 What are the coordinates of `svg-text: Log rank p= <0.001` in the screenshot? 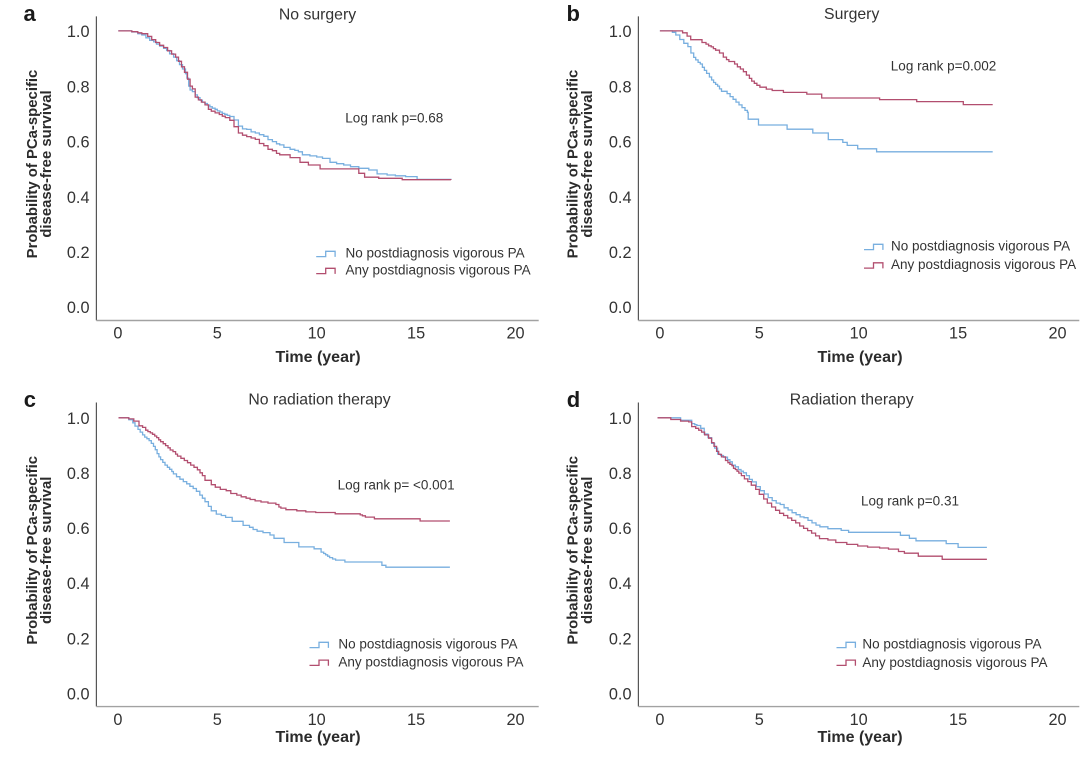 It's located at (396, 485).